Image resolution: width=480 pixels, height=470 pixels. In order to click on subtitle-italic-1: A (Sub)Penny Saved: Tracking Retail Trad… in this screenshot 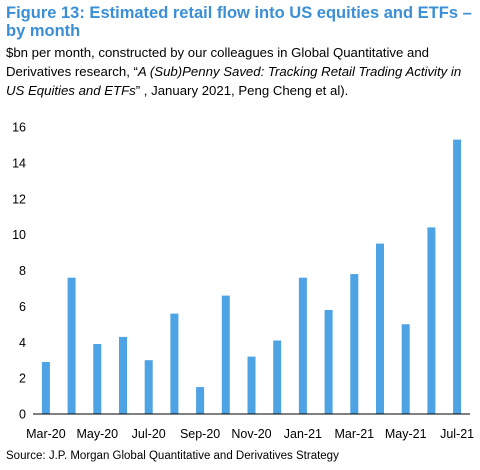, I will do `click(292, 71)`.